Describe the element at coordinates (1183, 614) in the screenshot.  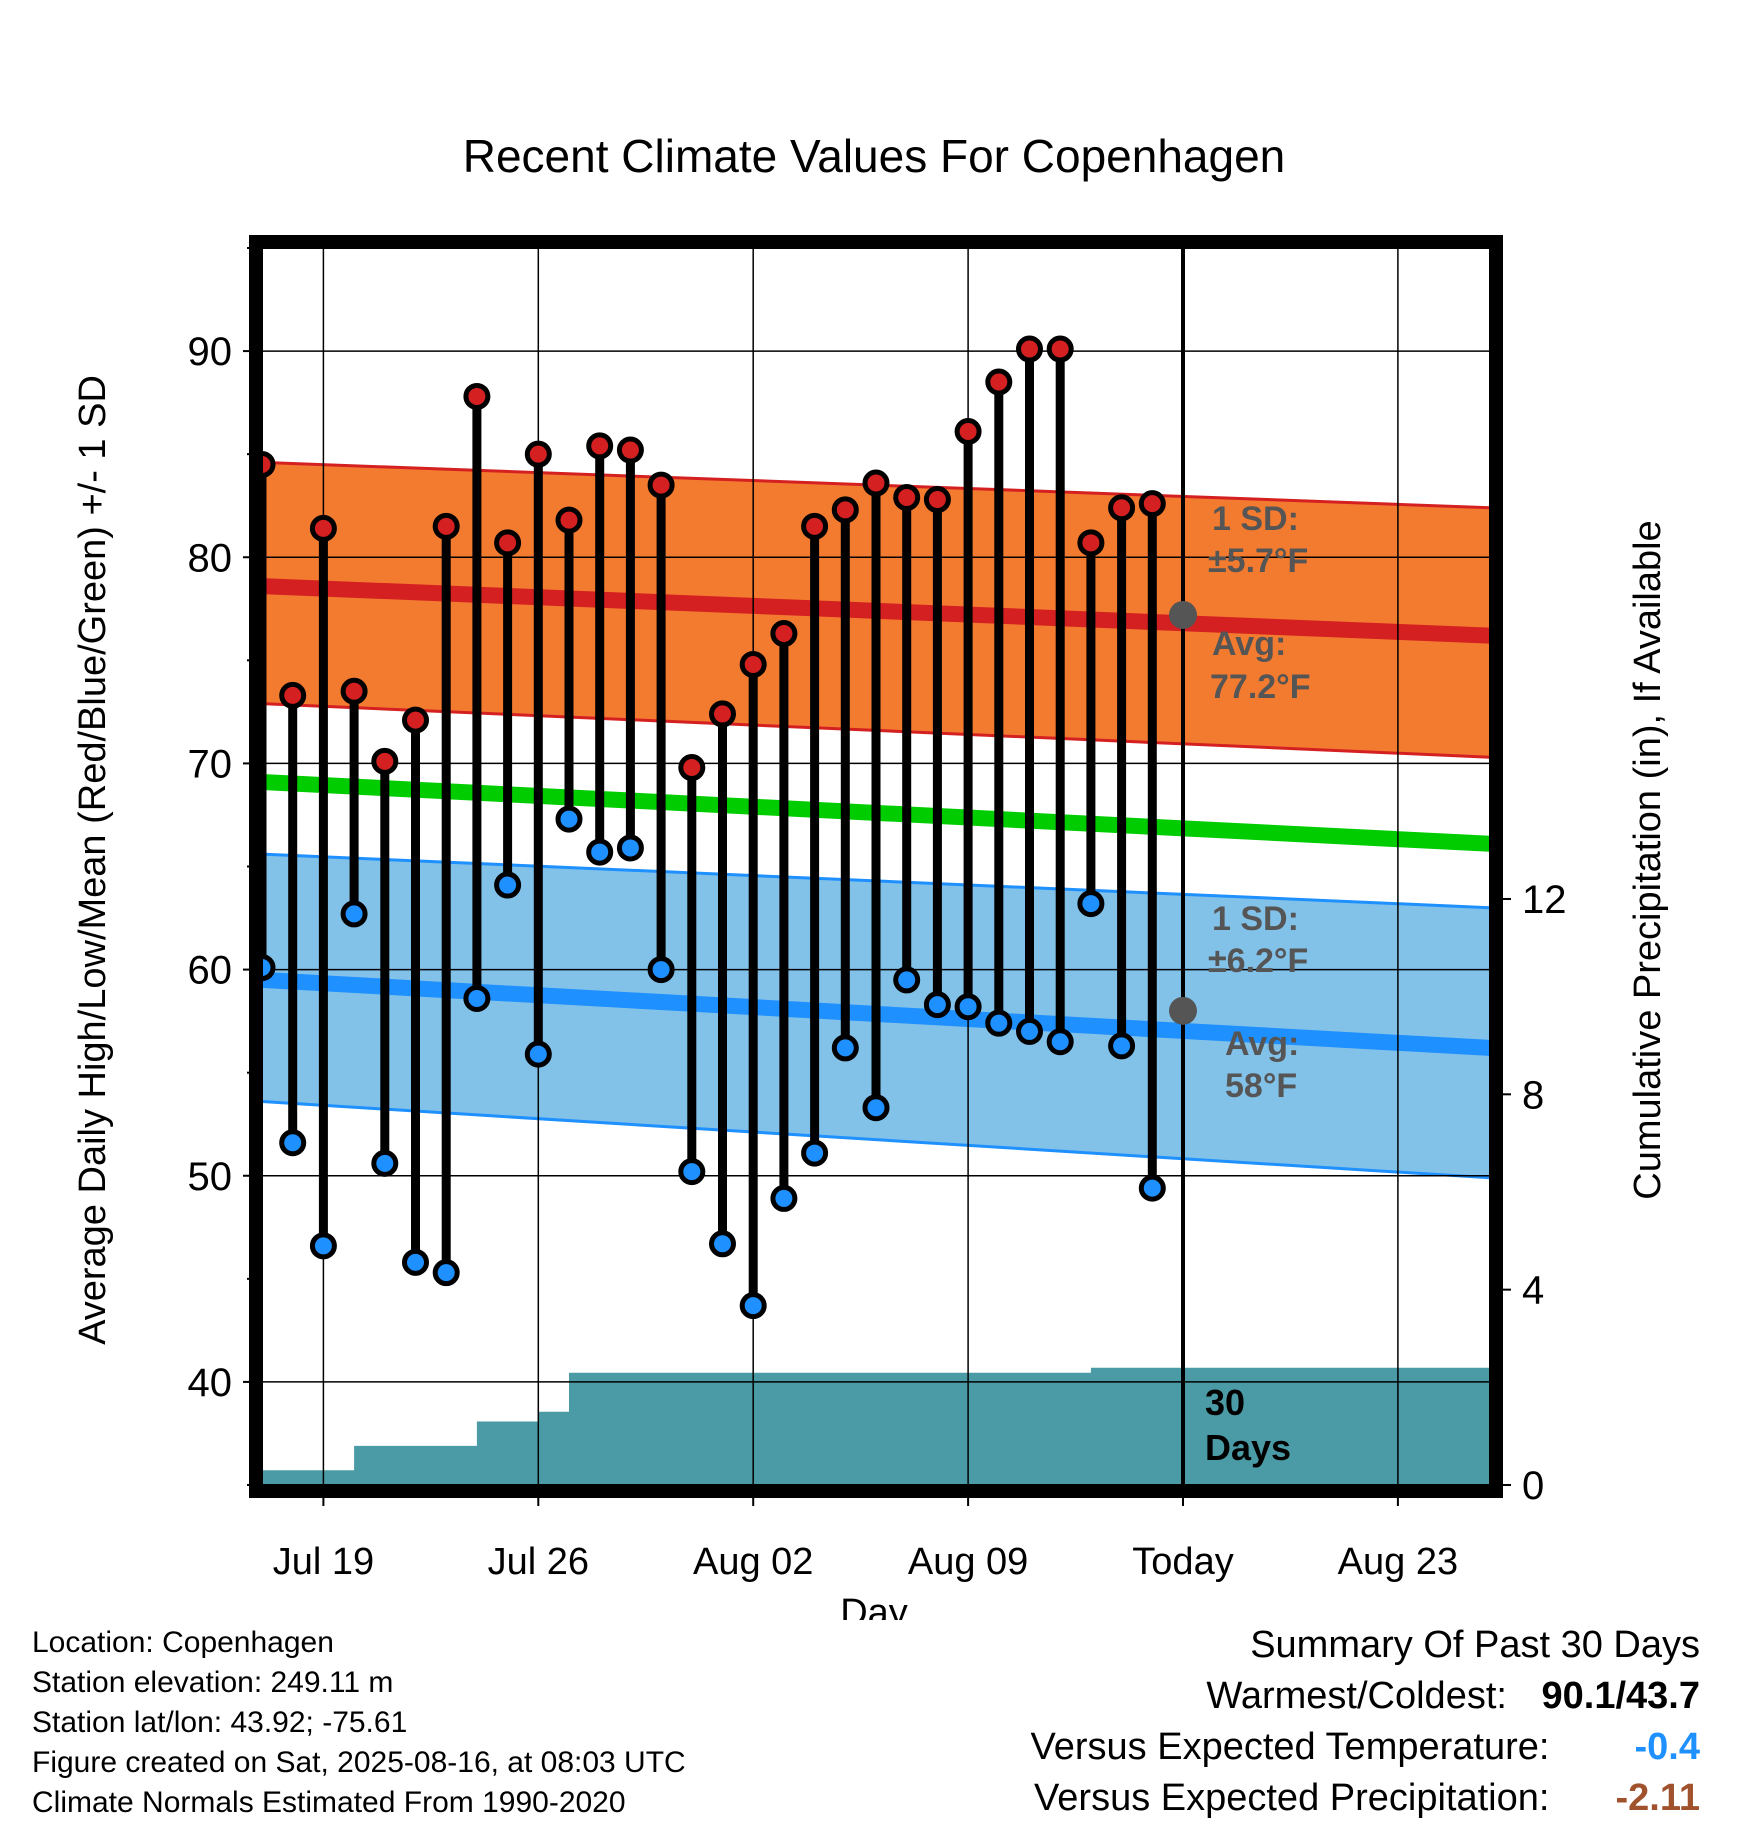
I see `today-high-avg-marker` at that location.